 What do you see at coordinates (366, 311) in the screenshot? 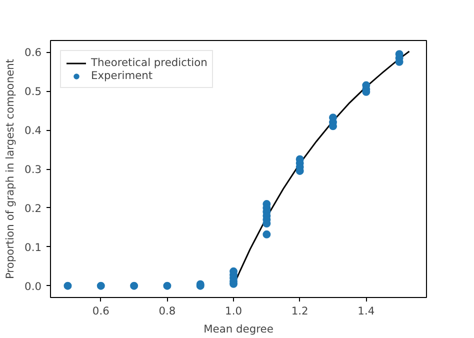
I see `x-tick-label: 1.4` at bounding box center [366, 311].